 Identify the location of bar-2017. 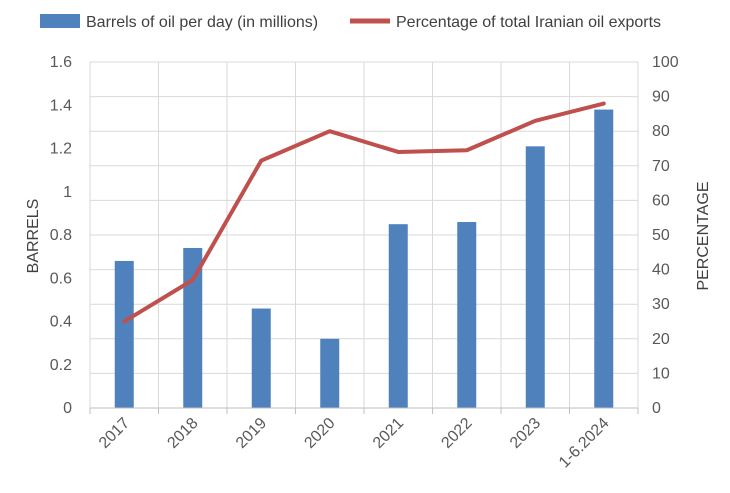
(124, 334).